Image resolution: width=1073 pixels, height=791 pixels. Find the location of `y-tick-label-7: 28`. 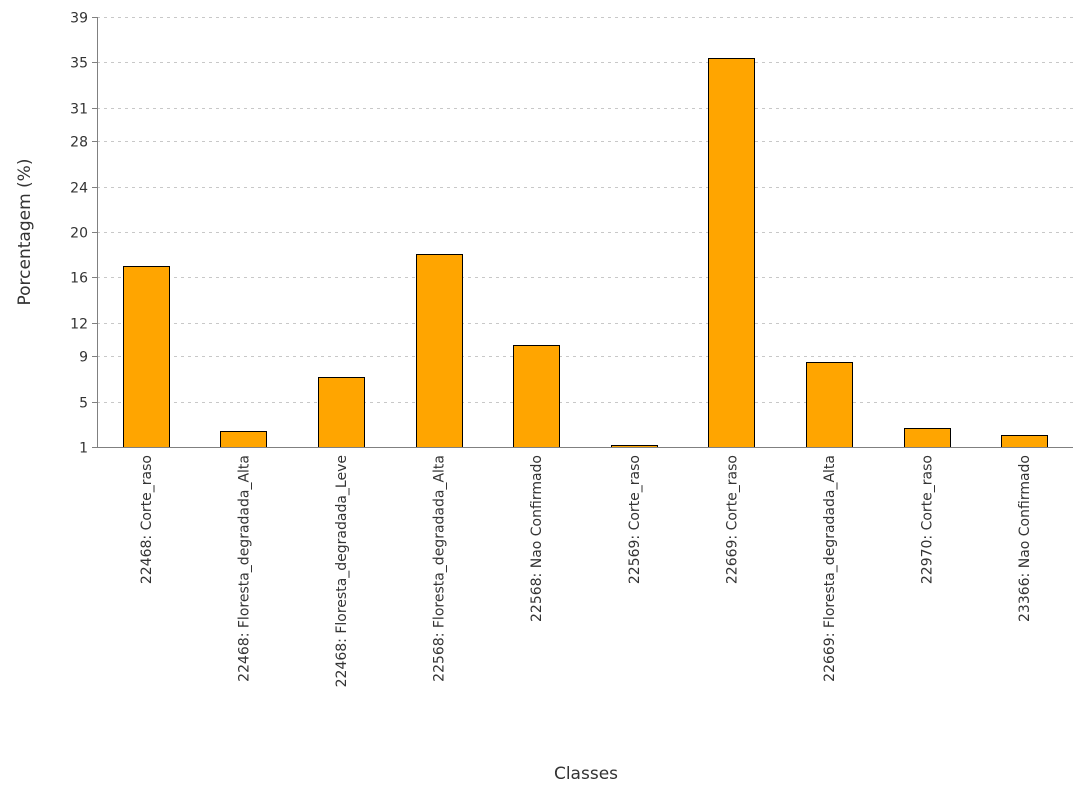

y-tick-label-7: 28 is located at coordinates (79, 143).